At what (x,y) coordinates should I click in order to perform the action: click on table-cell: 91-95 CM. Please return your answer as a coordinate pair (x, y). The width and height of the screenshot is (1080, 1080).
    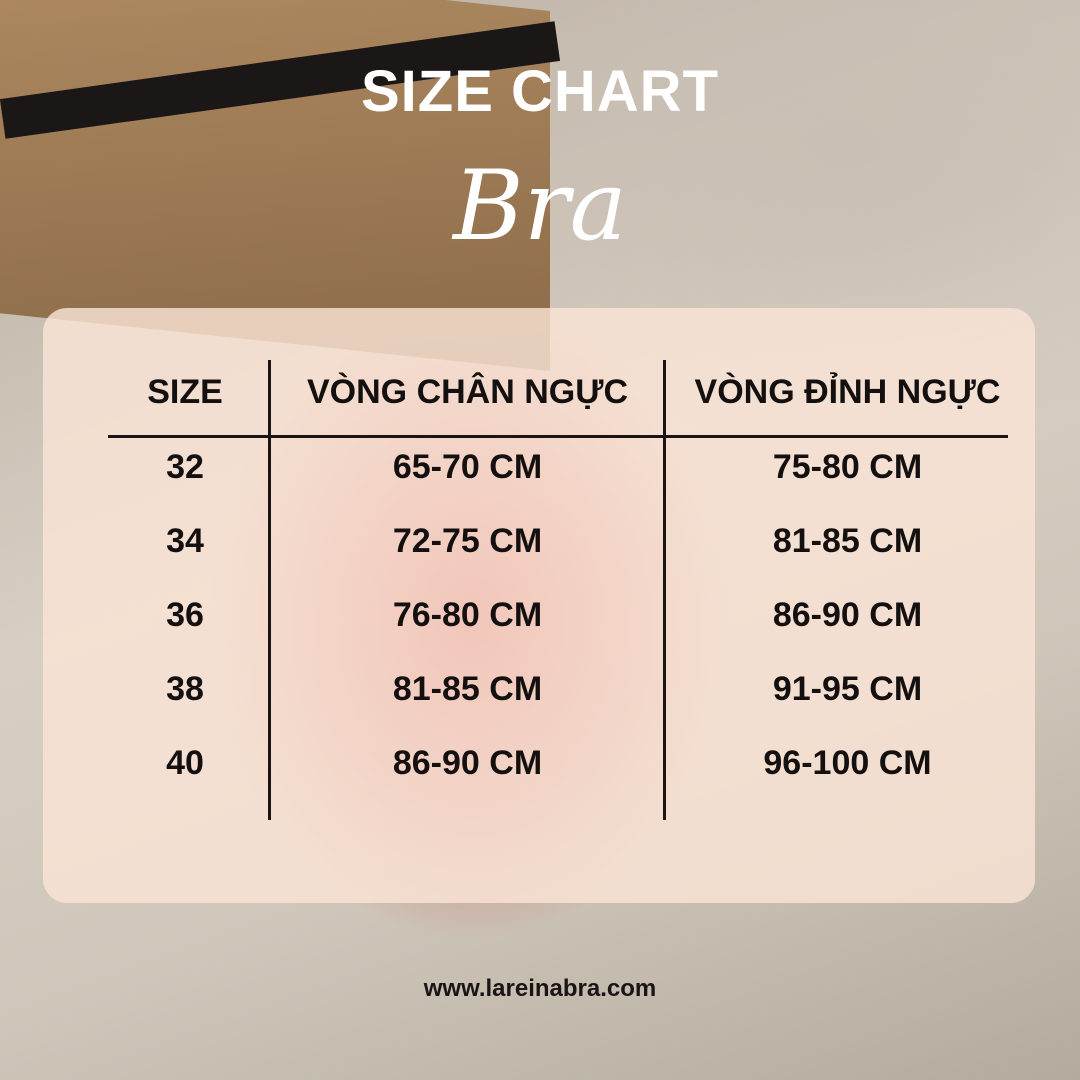
    Looking at the image, I should click on (847, 689).